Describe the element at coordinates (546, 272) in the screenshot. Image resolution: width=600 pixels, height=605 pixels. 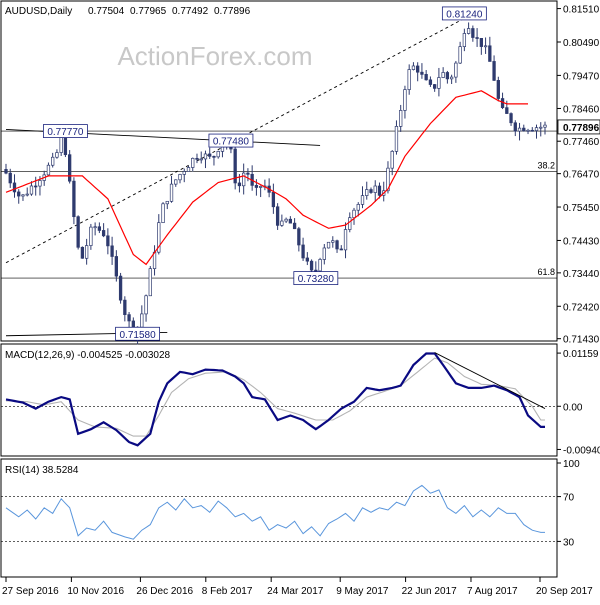
I see `fib-label: 61.8` at that location.